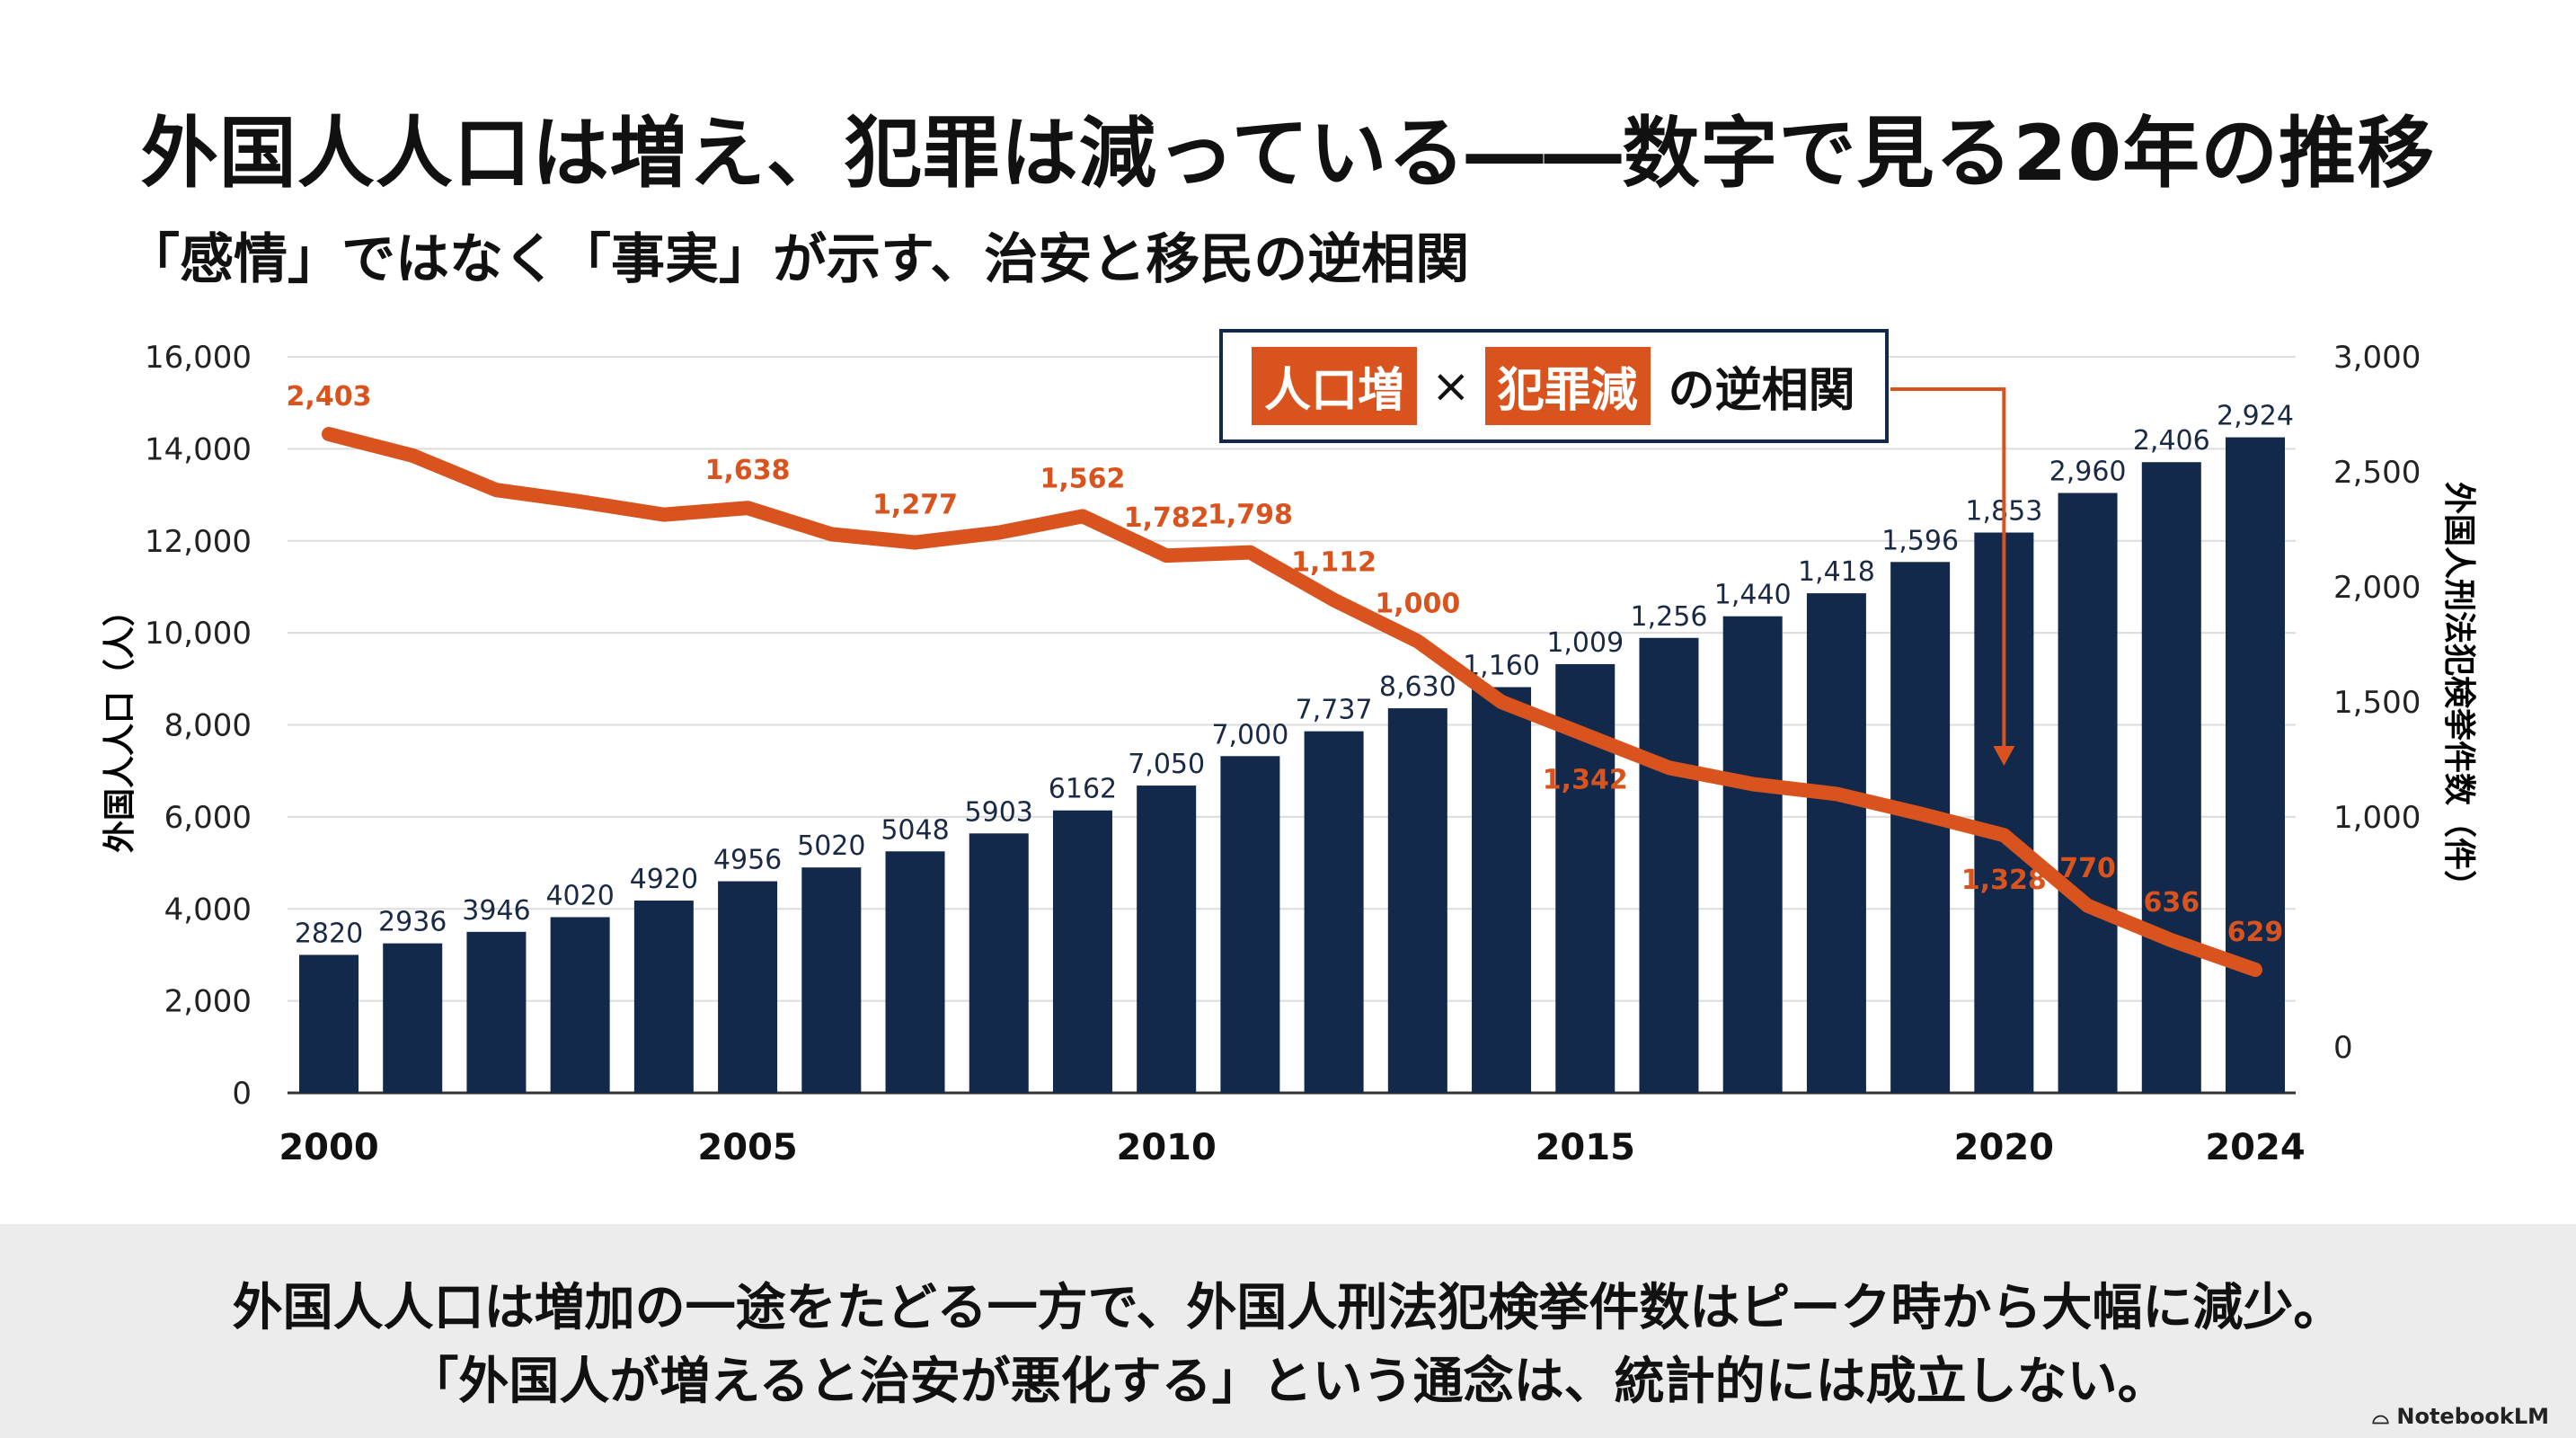 Image resolution: width=2576 pixels, height=1438 pixels. I want to click on y-tick-left: 10,000, so click(198, 634).